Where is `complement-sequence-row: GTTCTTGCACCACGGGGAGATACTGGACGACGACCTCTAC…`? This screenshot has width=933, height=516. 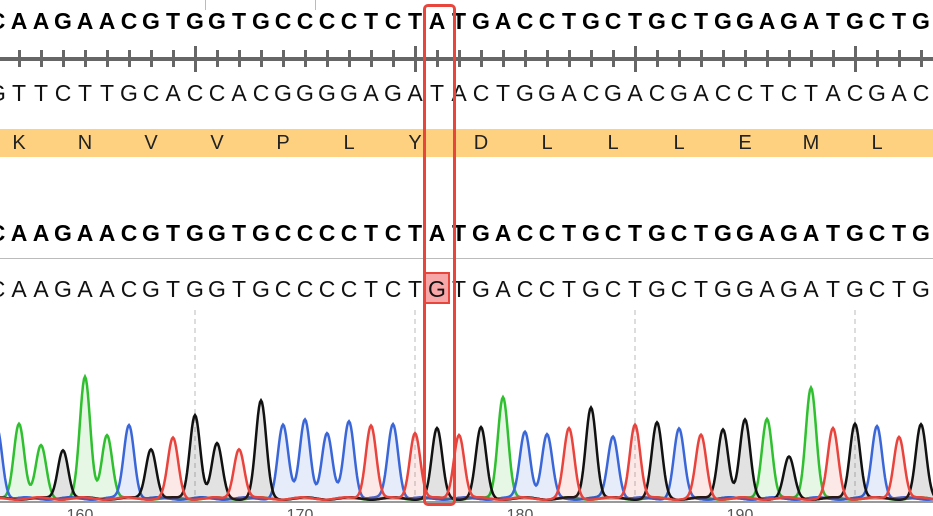 complement-sequence-row: GTTCTTGCACCACGGGGAGATACTGGACGACGACCTCTAC… is located at coordinates (466, 95).